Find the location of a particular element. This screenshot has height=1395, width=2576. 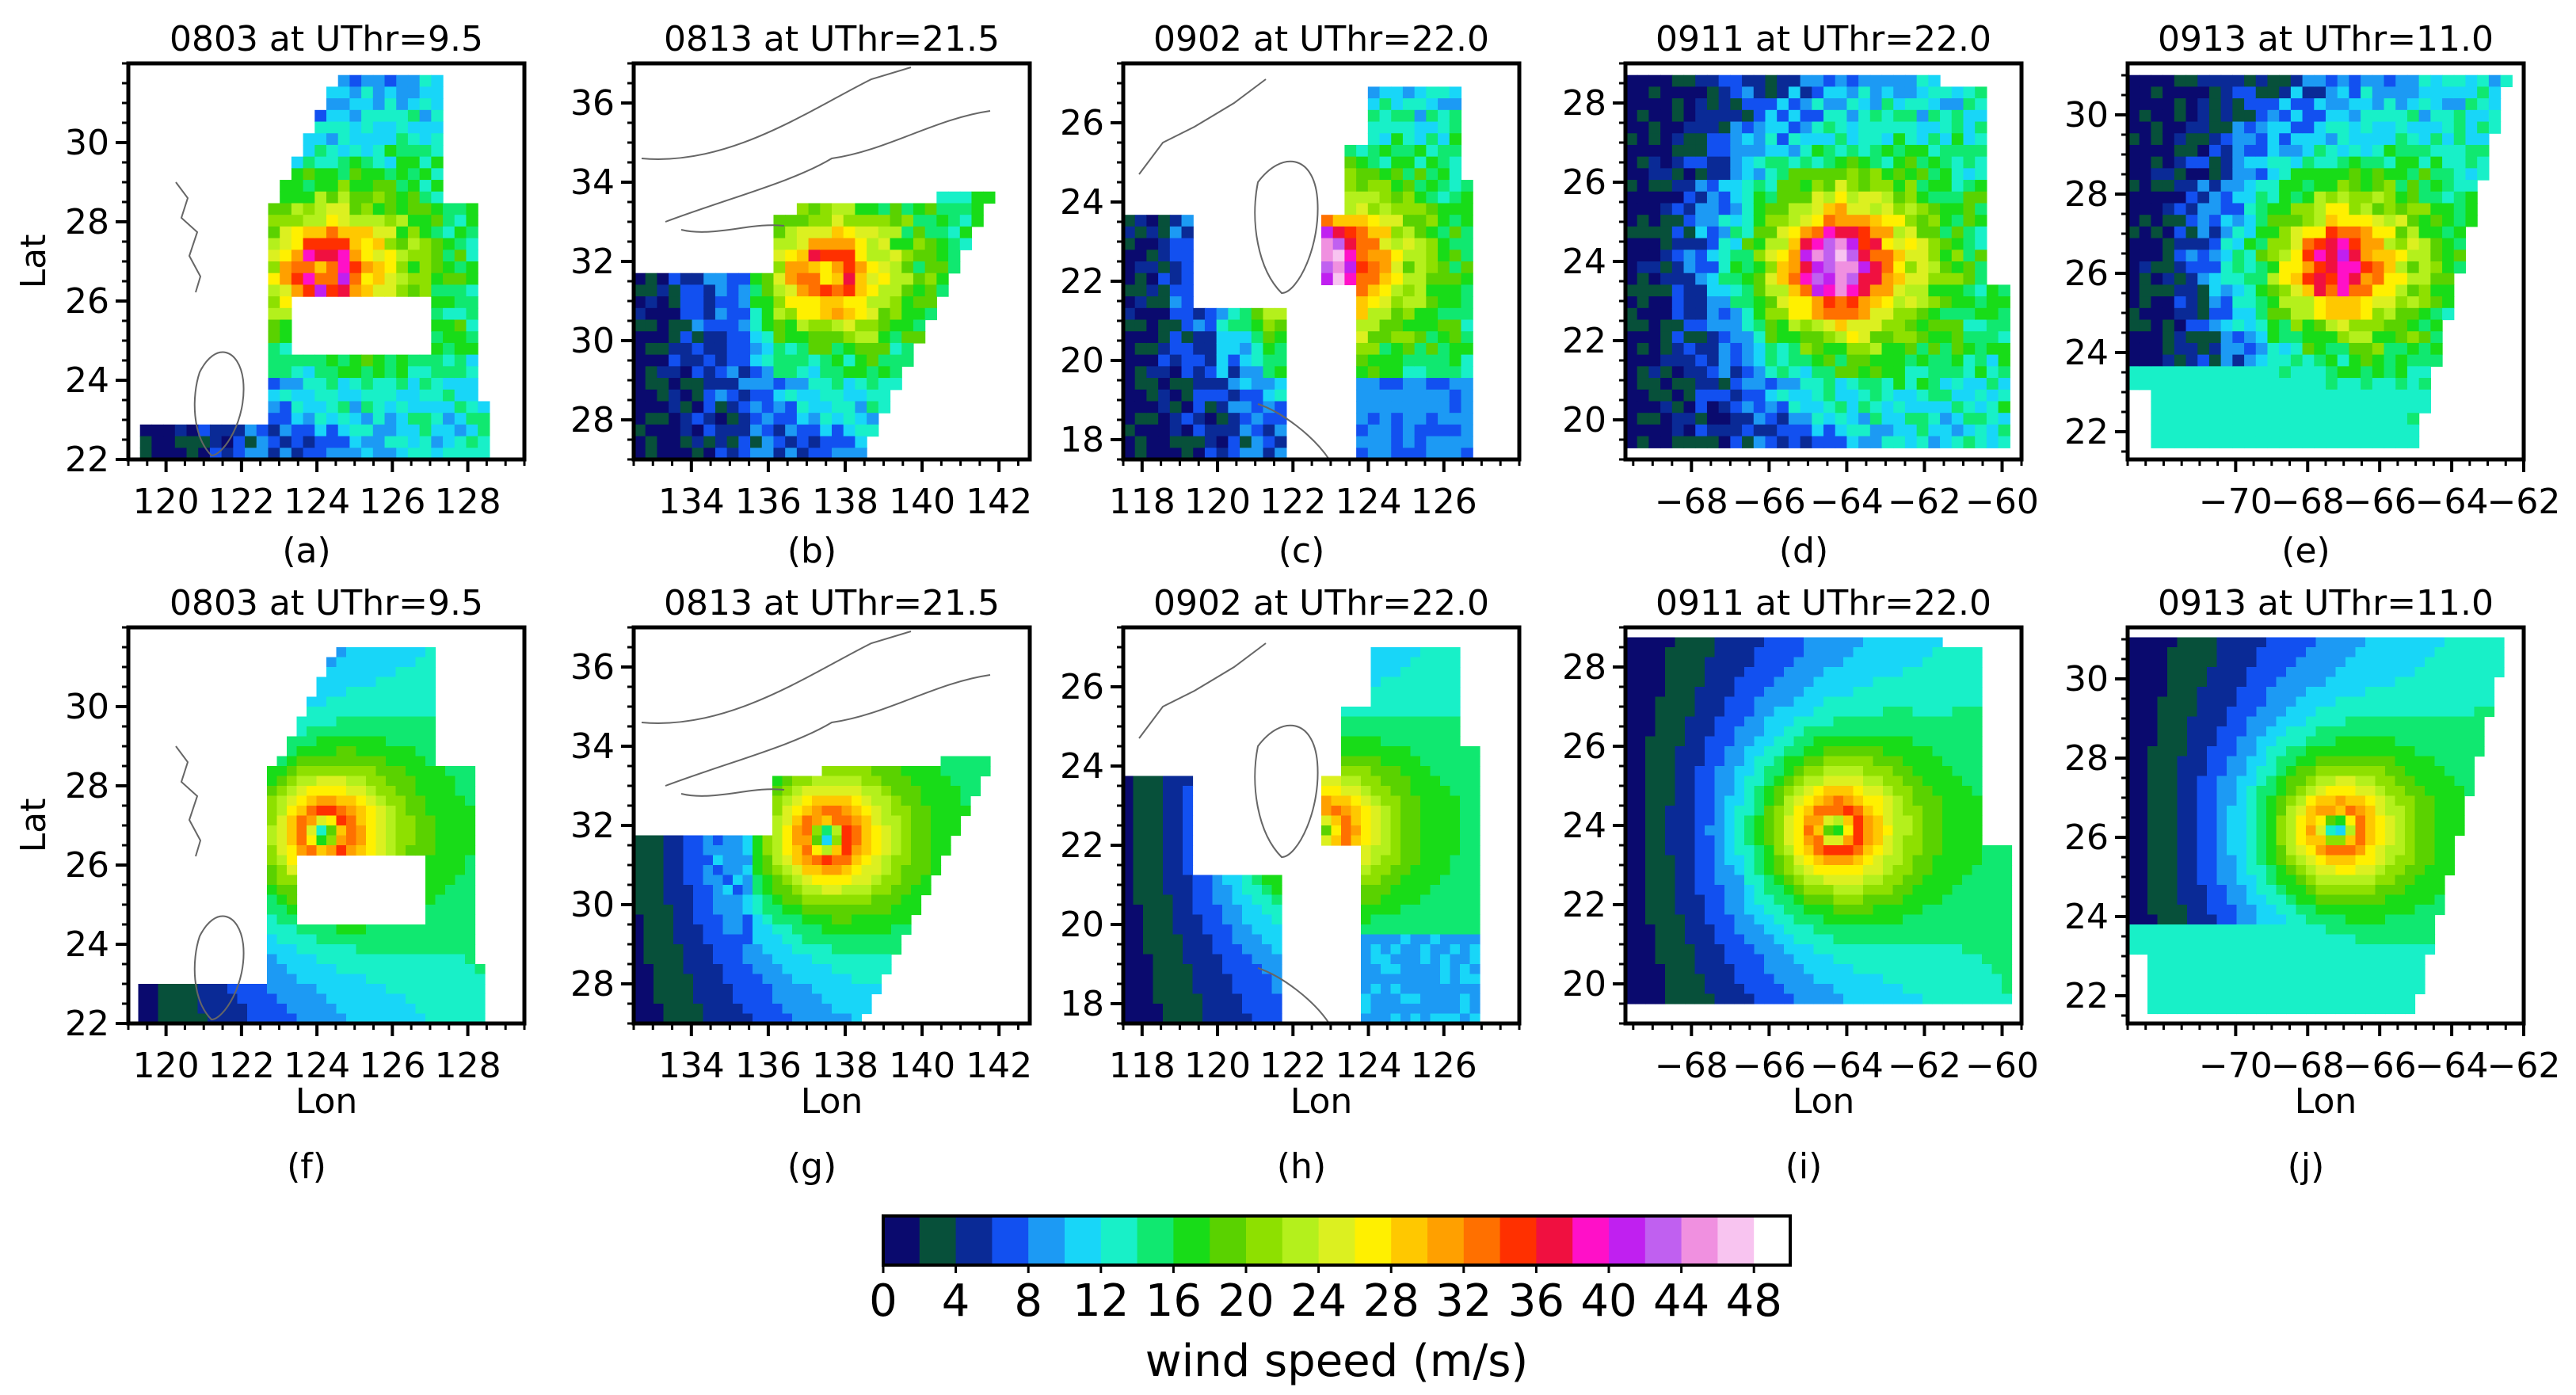

x-tick-label: 122 is located at coordinates (241, 1066).